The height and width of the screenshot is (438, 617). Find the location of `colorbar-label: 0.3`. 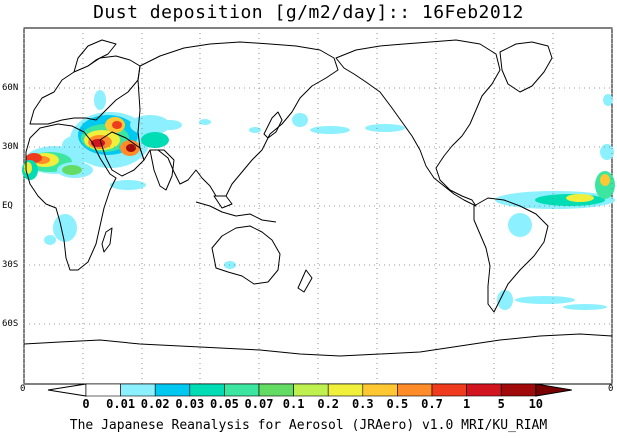

colorbar-label: 0.3 is located at coordinates (362, 404).